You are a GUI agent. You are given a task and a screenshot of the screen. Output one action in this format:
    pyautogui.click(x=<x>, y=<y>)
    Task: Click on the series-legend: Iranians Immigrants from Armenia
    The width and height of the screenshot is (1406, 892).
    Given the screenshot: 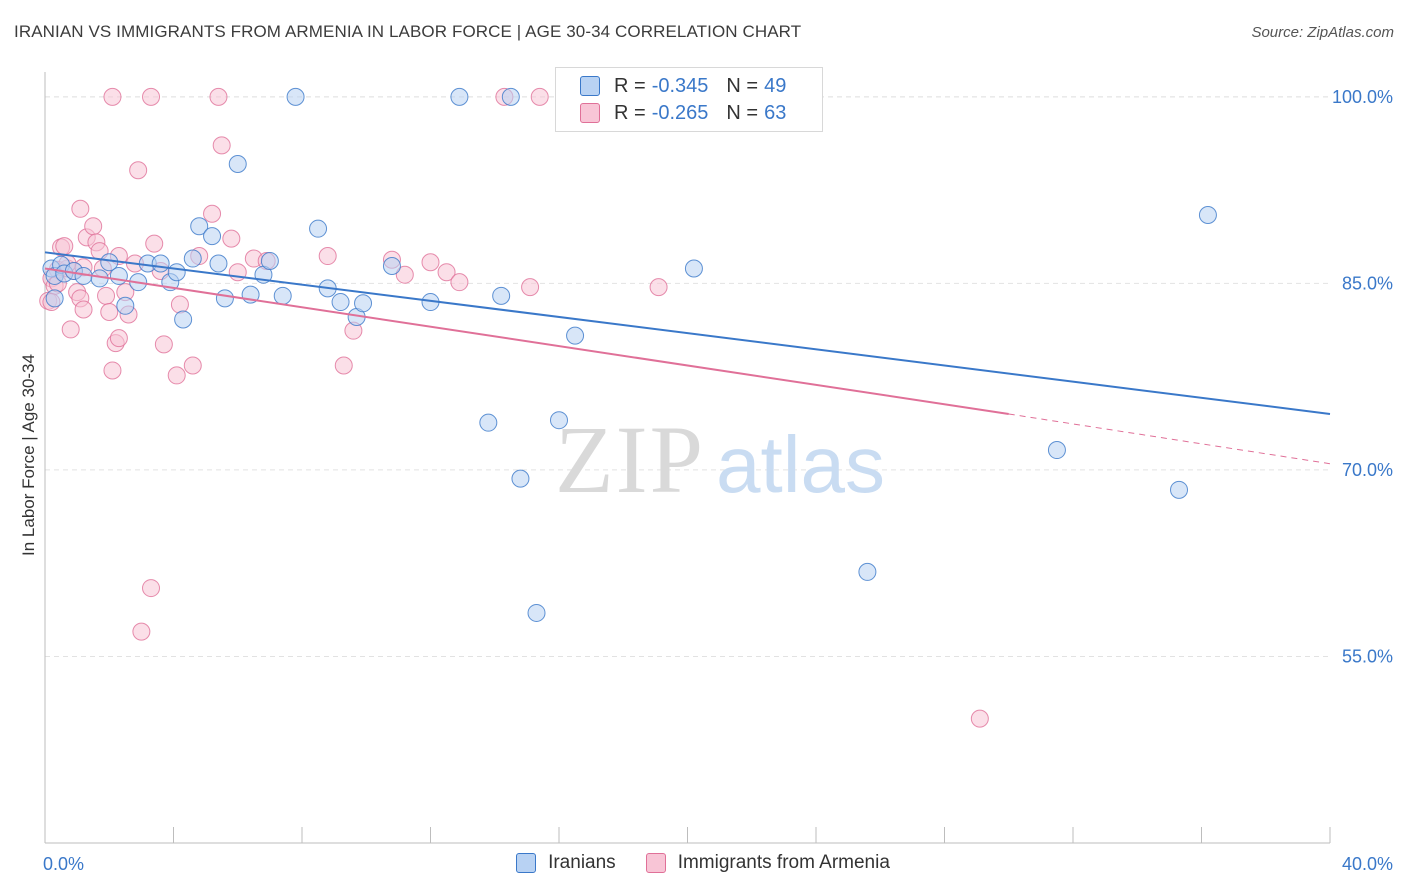 What is the action you would take?
    pyautogui.click(x=703, y=863)
    